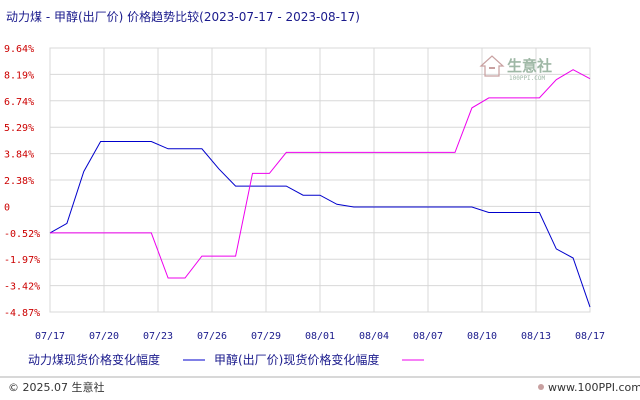 The image size is (640, 400). I want to click on x-tick-label: 07/29, so click(266, 336).